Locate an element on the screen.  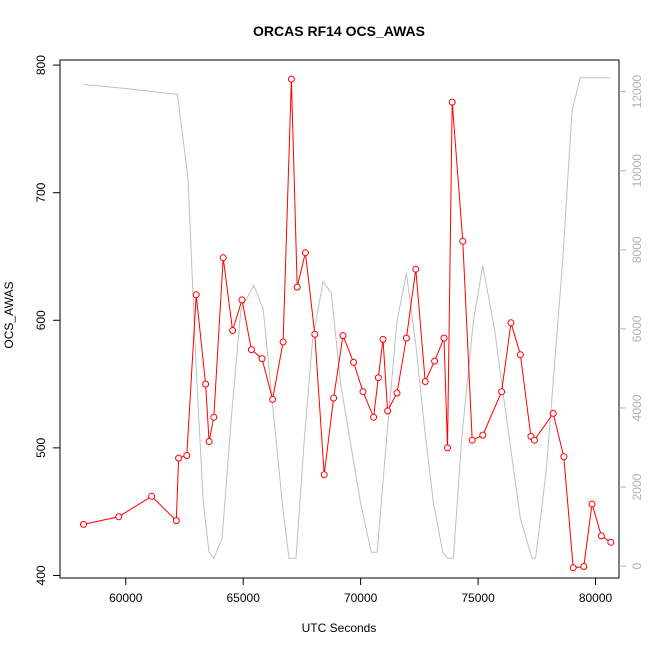
x-tick-label: 60000 is located at coordinates (126, 598).